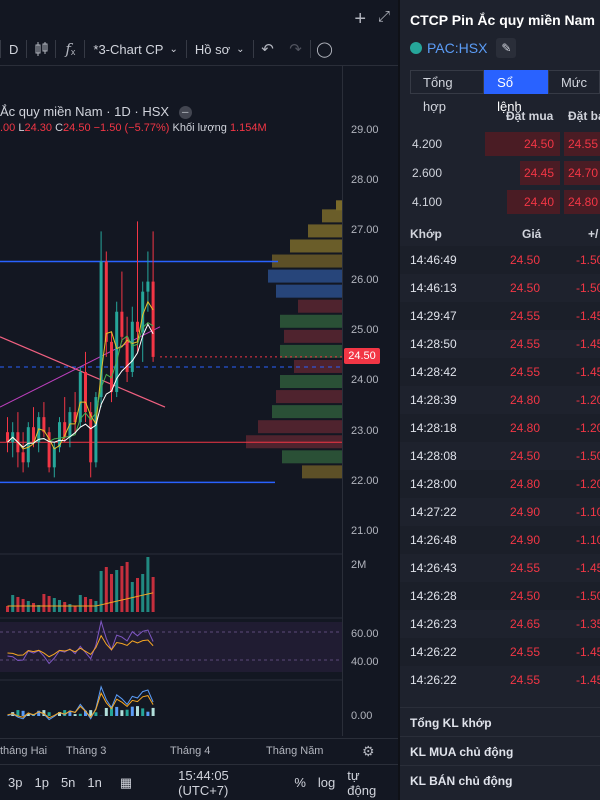  What do you see at coordinates (135, 49) in the screenshot?
I see `layout-dropdown: *3-Chart CP ⌄` at bounding box center [135, 49].